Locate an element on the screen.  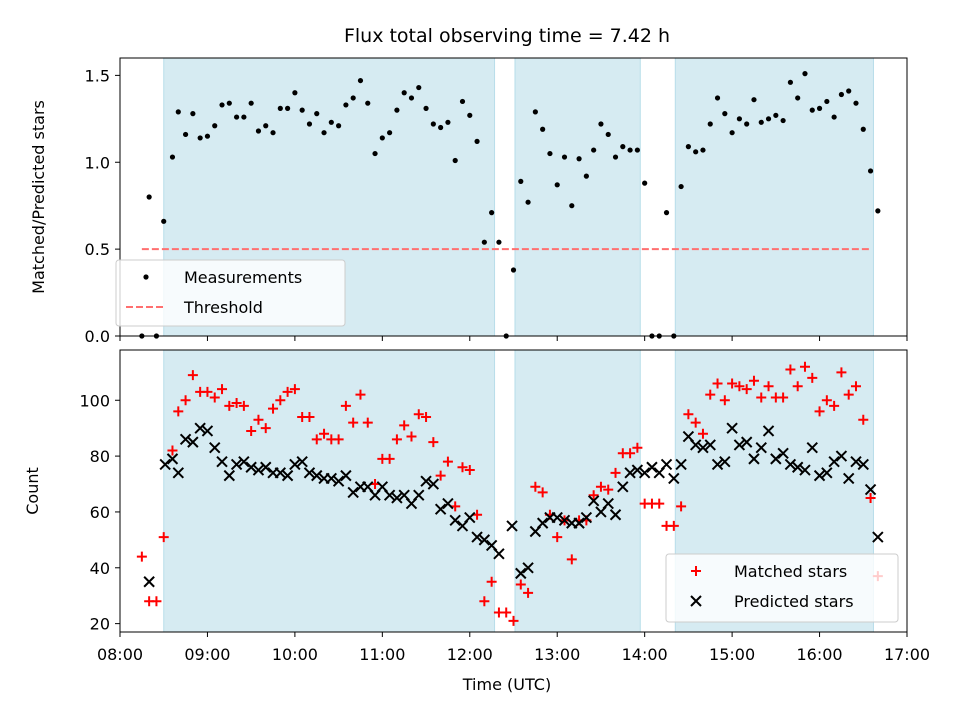
x-tick-label: 08:00 is located at coordinates (120, 654).